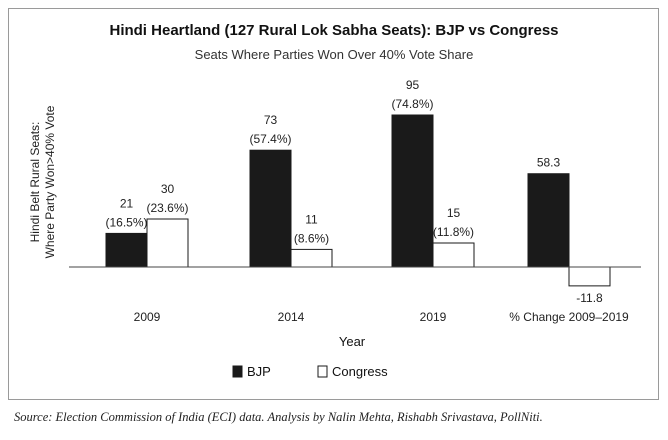 Image resolution: width=668 pixels, height=440 pixels. Describe the element at coordinates (413, 85) in the screenshot. I see `bjp-value-label-2-0: 95` at that location.